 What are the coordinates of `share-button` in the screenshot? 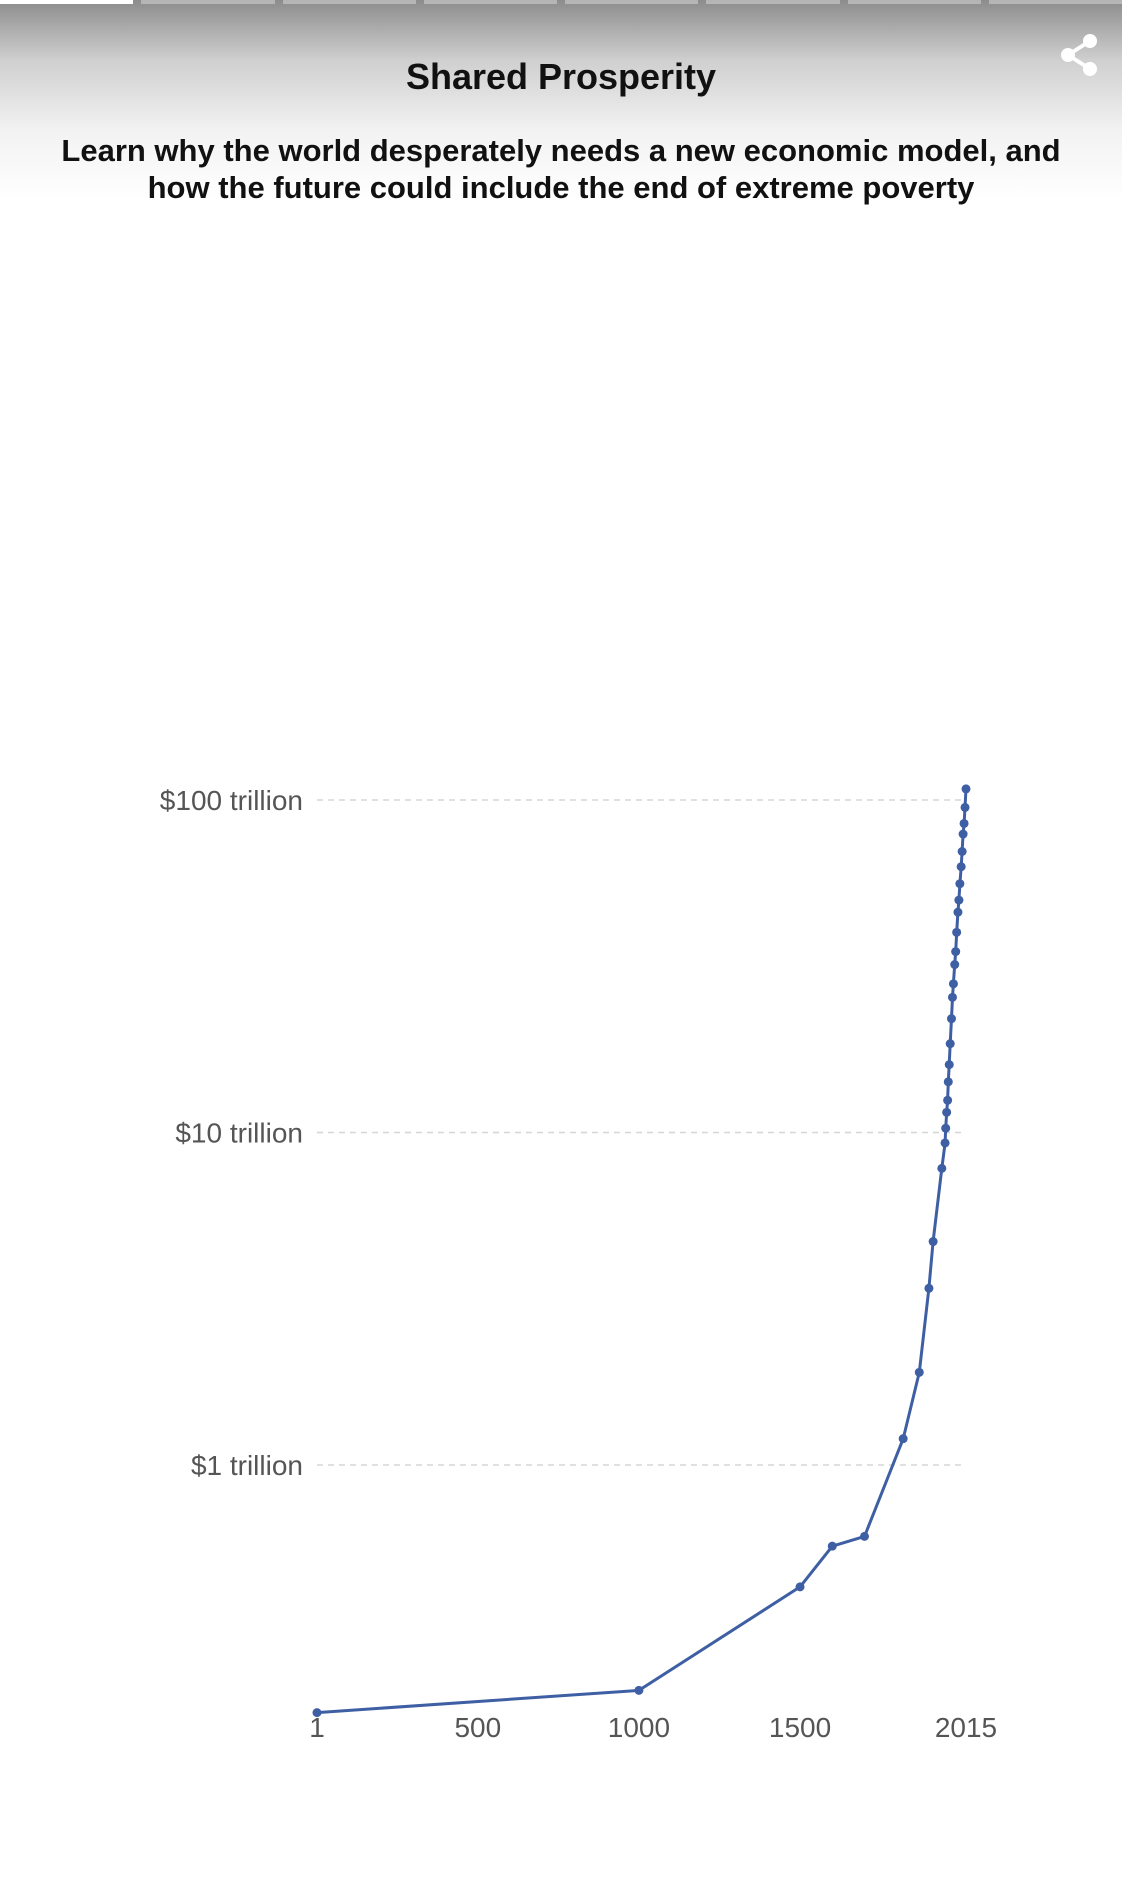 It's located at (1079, 55).